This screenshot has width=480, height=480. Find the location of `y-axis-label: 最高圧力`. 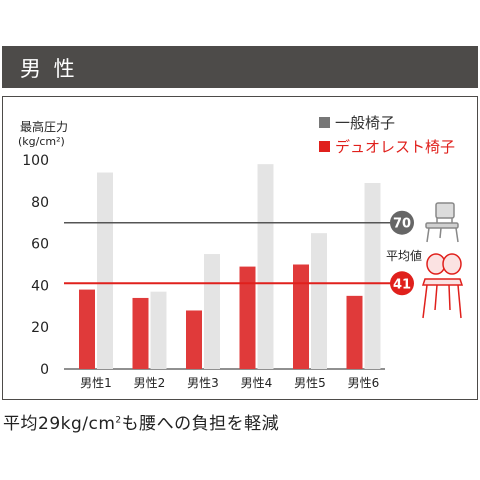

y-axis-label: 最高圧力 is located at coordinates (44, 126).